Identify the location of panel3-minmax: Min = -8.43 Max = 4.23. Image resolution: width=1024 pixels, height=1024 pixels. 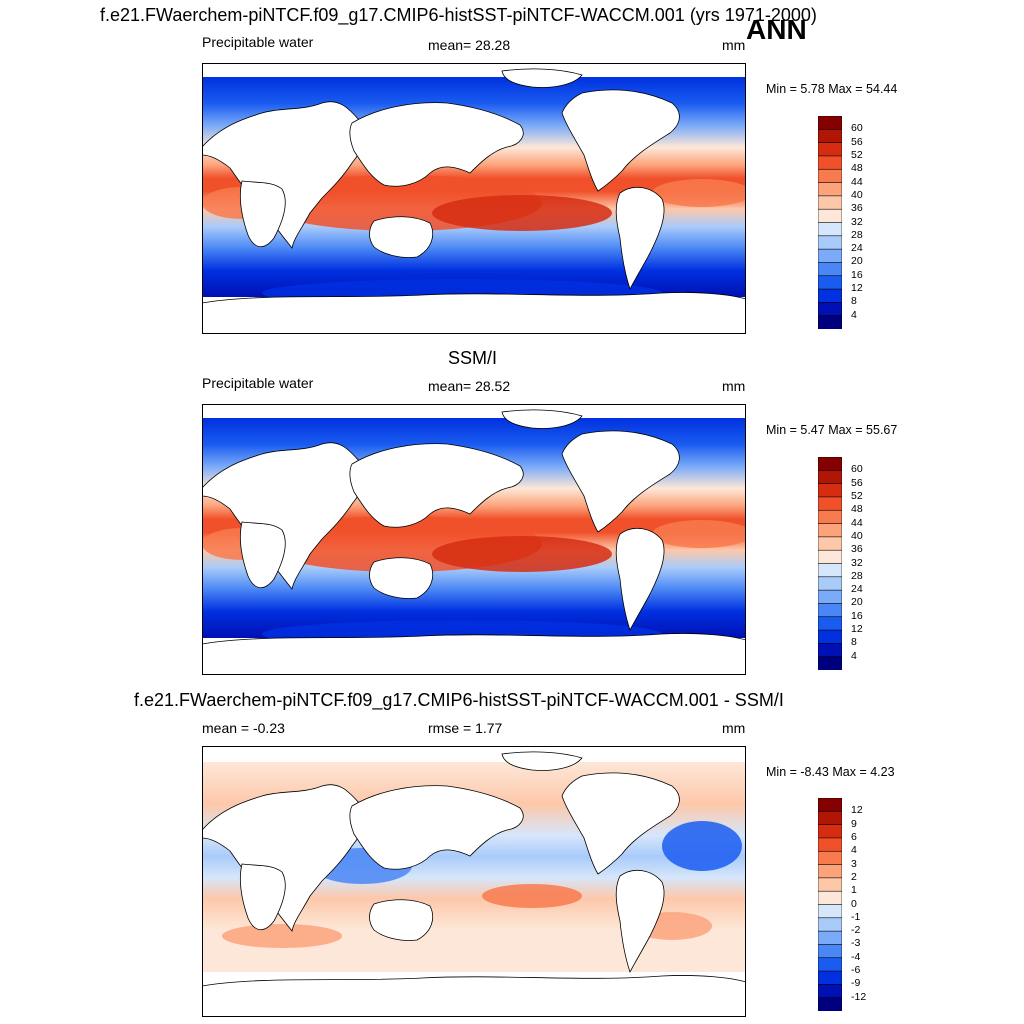
(830, 772).